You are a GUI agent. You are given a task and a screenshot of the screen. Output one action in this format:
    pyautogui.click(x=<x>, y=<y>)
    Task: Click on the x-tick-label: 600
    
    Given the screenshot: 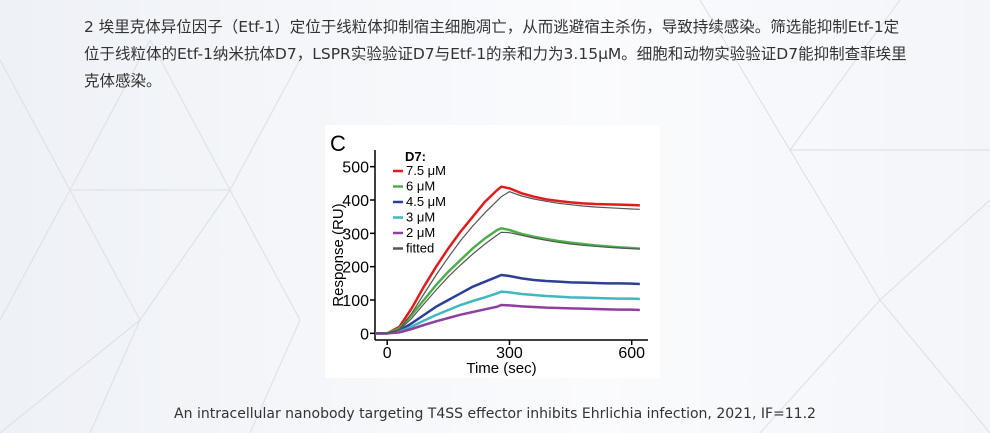 What is the action you would take?
    pyautogui.click(x=631, y=353)
    